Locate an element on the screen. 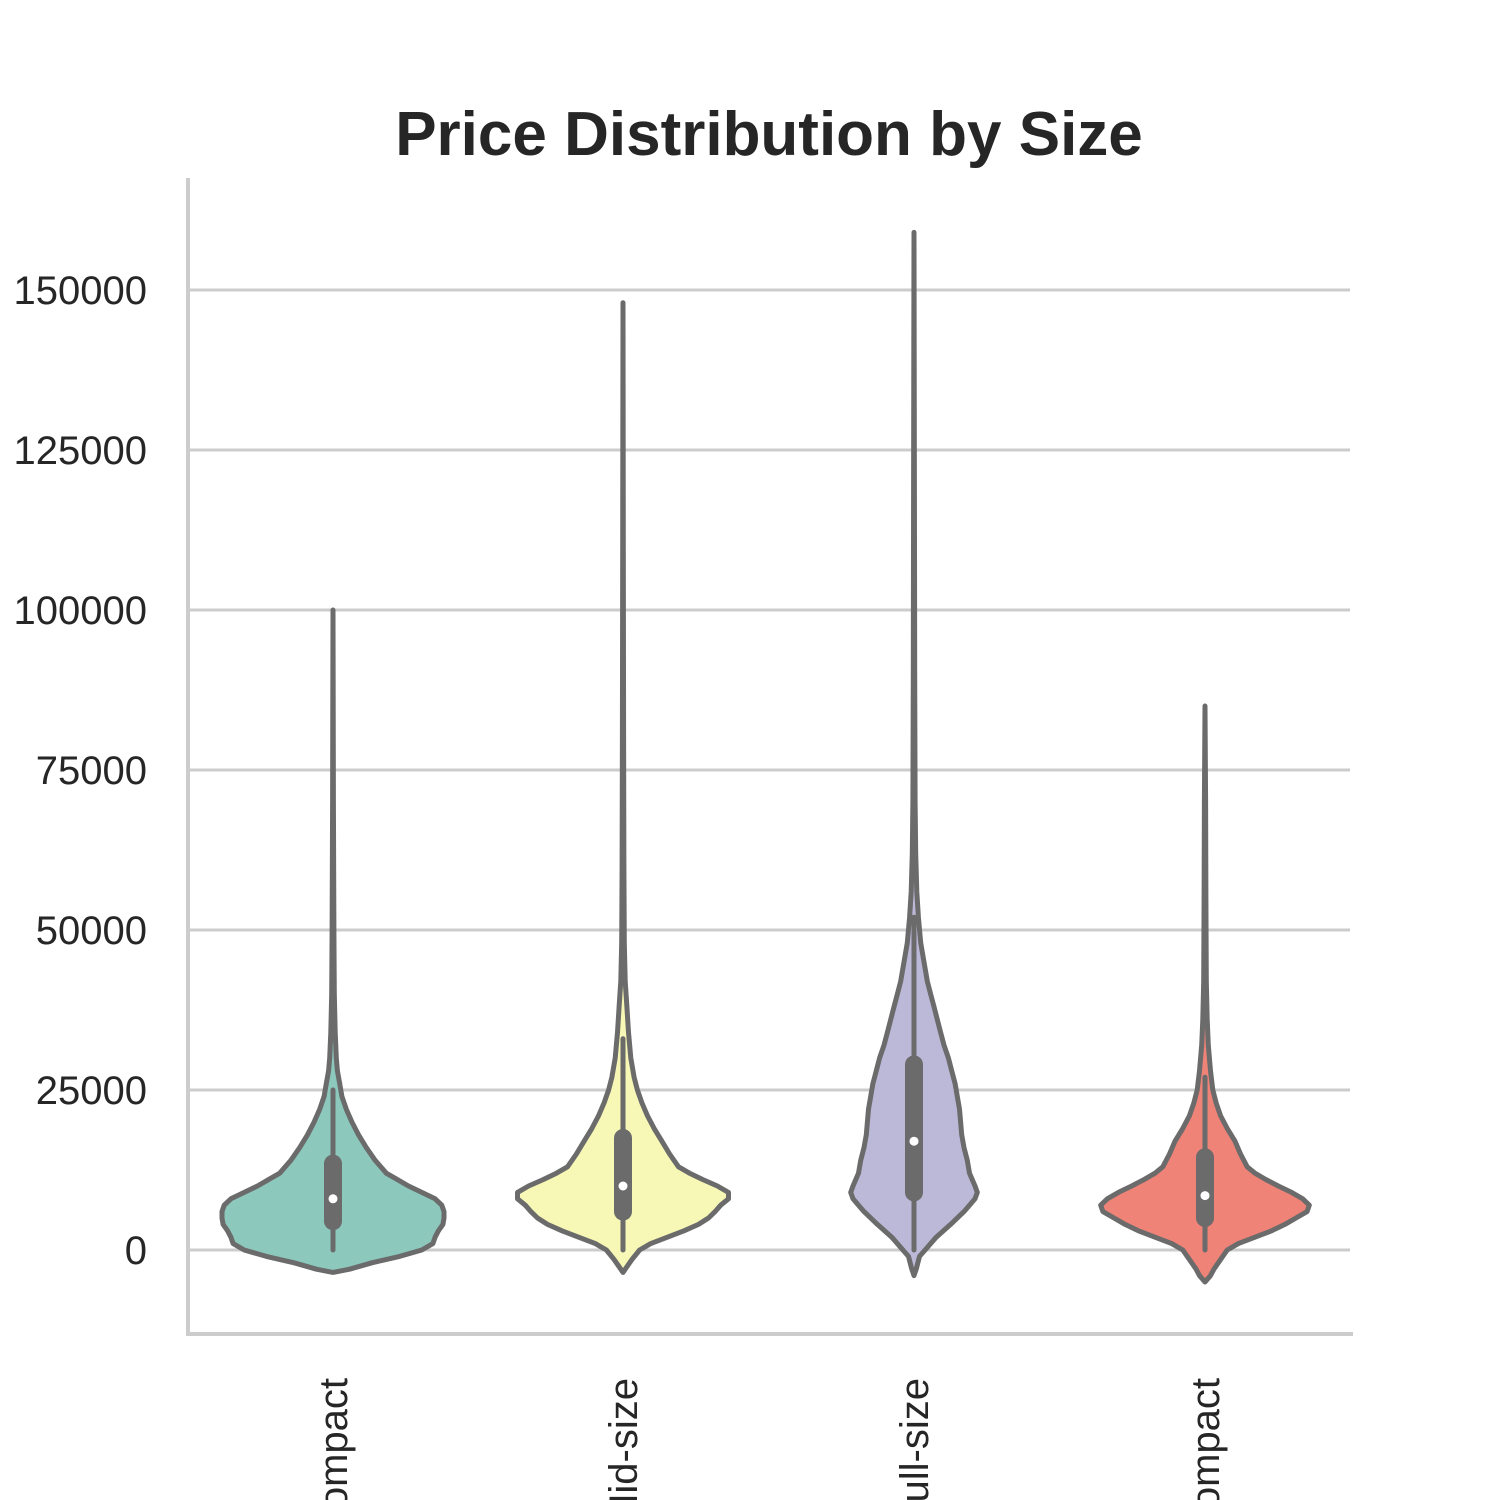  y-tick-label: 125000 is located at coordinates (80, 451).